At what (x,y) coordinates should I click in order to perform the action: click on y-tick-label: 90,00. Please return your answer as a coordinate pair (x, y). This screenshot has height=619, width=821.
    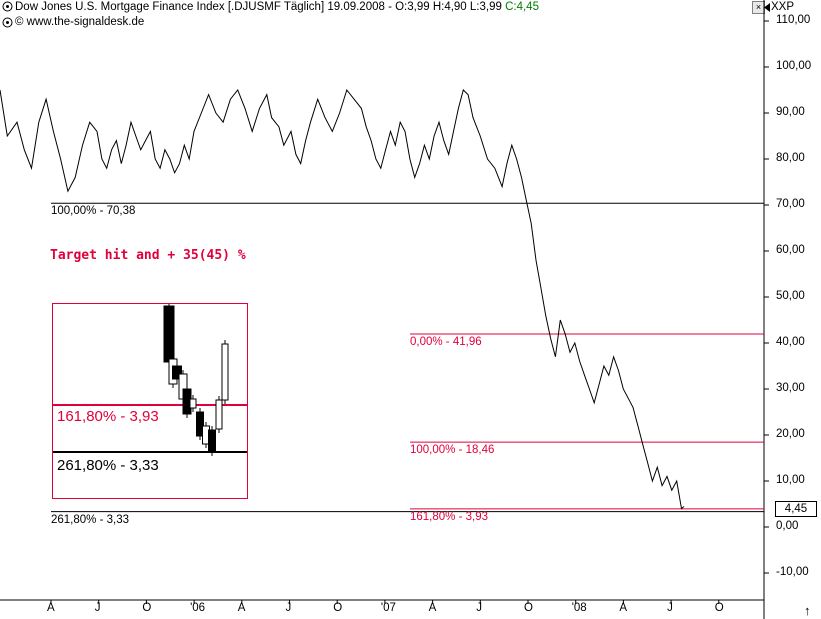
    Looking at the image, I should click on (790, 112).